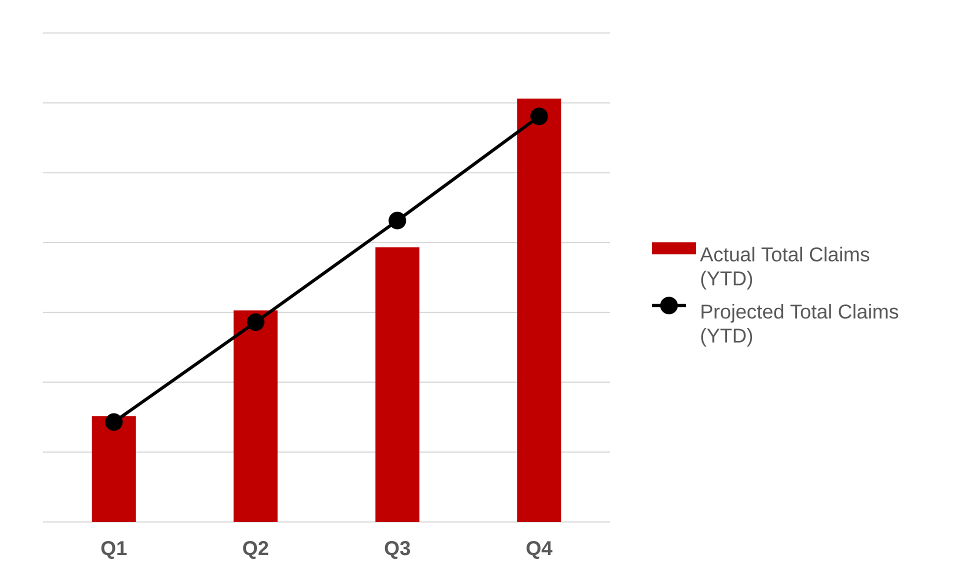 The height and width of the screenshot is (586, 977). What do you see at coordinates (799, 325) in the screenshot?
I see `legend-label: Projected Total Claims (YTD)` at bounding box center [799, 325].